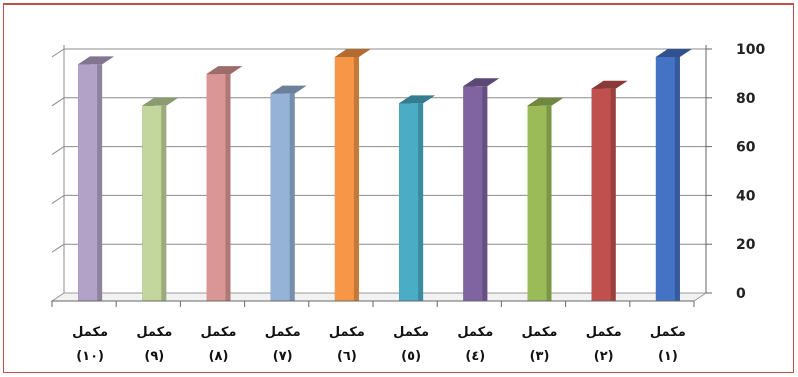 This screenshot has height=377, width=798. What do you see at coordinates (347, 356) in the screenshot?
I see `x-tick-label: (٦)` at bounding box center [347, 356].